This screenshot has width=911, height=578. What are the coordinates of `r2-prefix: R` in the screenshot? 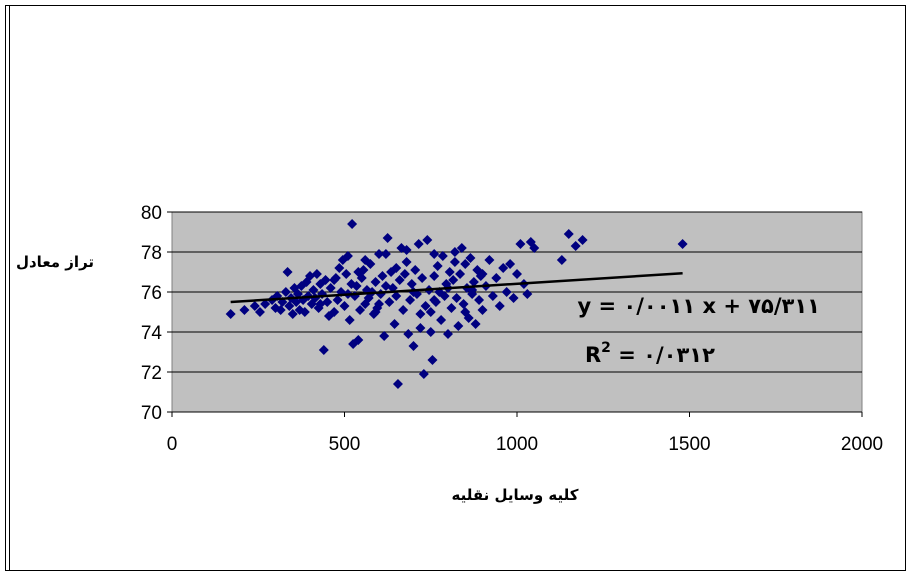 It's located at (593, 355).